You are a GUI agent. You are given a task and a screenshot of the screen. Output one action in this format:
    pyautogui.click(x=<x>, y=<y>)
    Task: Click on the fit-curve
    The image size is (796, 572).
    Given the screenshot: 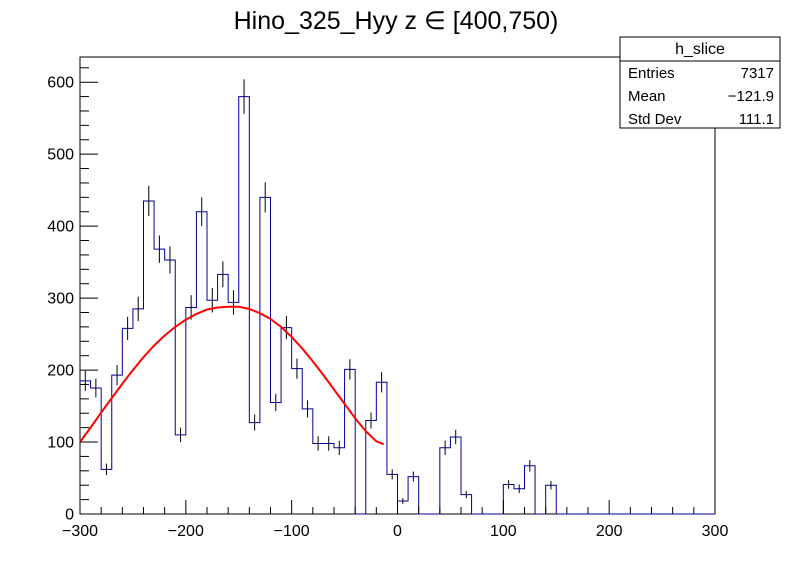 What is the action you would take?
    pyautogui.click(x=232, y=375)
    